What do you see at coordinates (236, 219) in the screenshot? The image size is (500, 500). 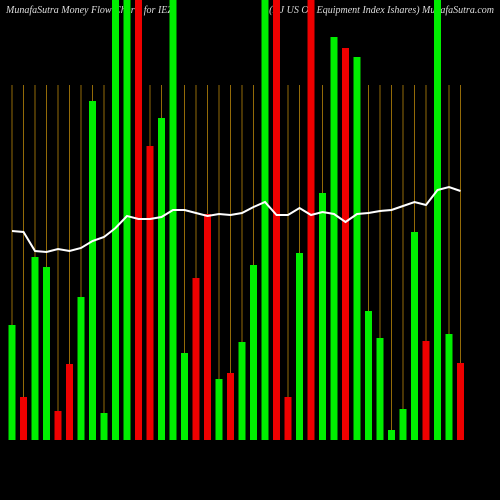 I see `money-flow-line` at bounding box center [236, 219].